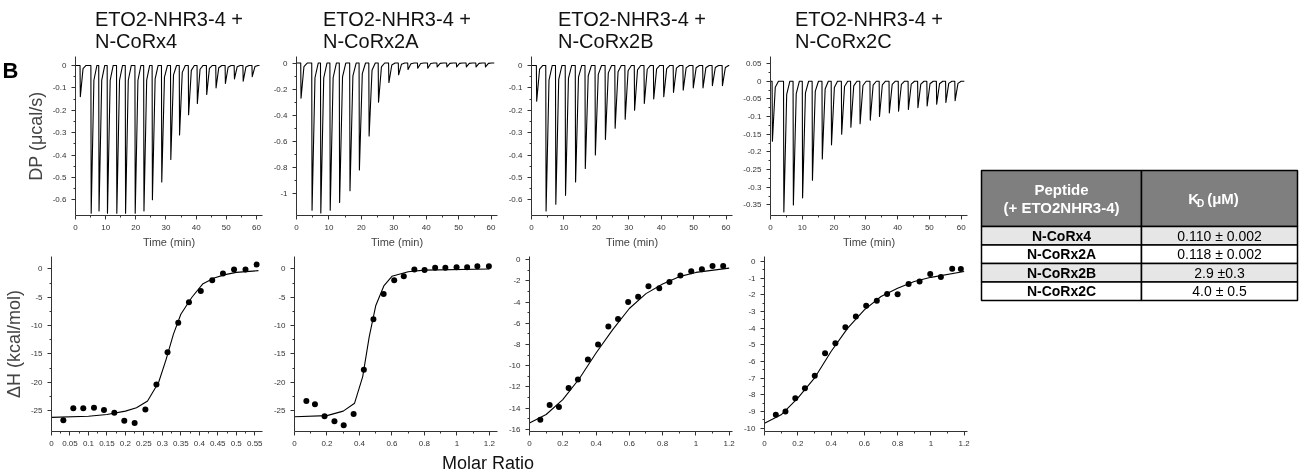  I want to click on y-tick-label: -5, so click(39, 297).